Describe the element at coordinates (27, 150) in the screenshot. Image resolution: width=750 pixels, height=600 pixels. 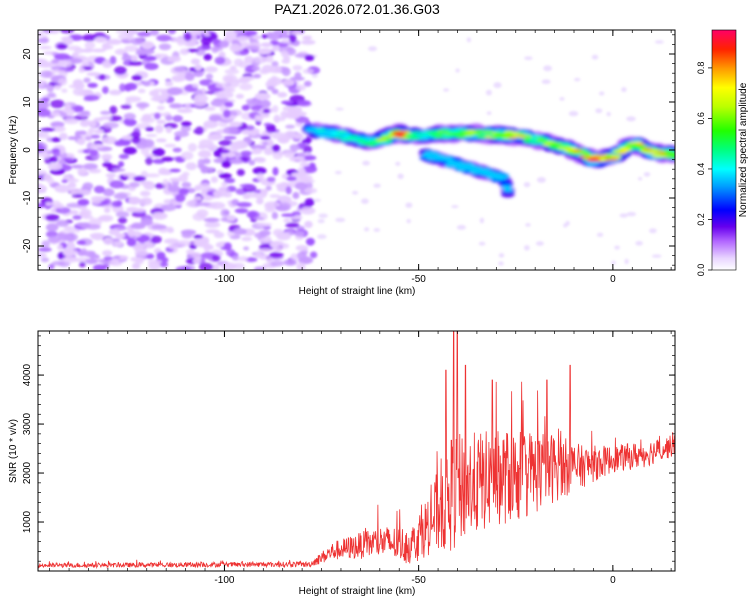
I see `y-tick-label: 0` at that location.